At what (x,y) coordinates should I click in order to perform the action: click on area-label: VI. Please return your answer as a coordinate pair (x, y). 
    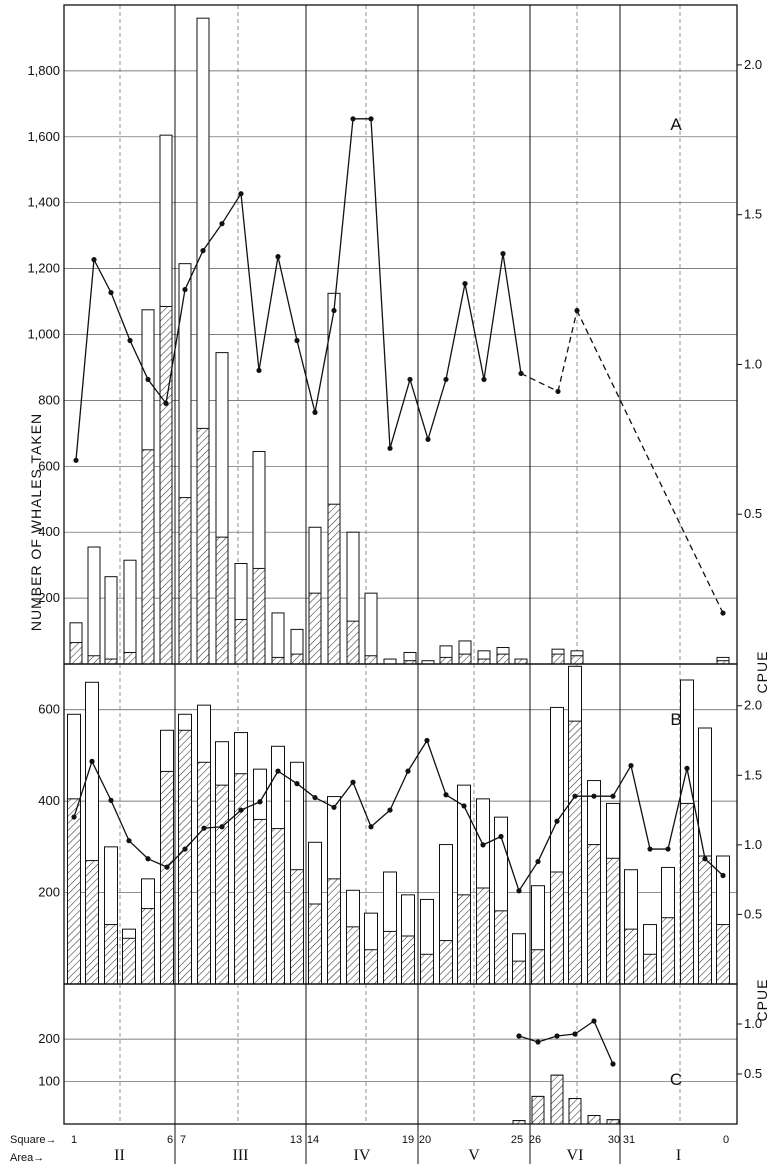
    Looking at the image, I should click on (575, 1155).